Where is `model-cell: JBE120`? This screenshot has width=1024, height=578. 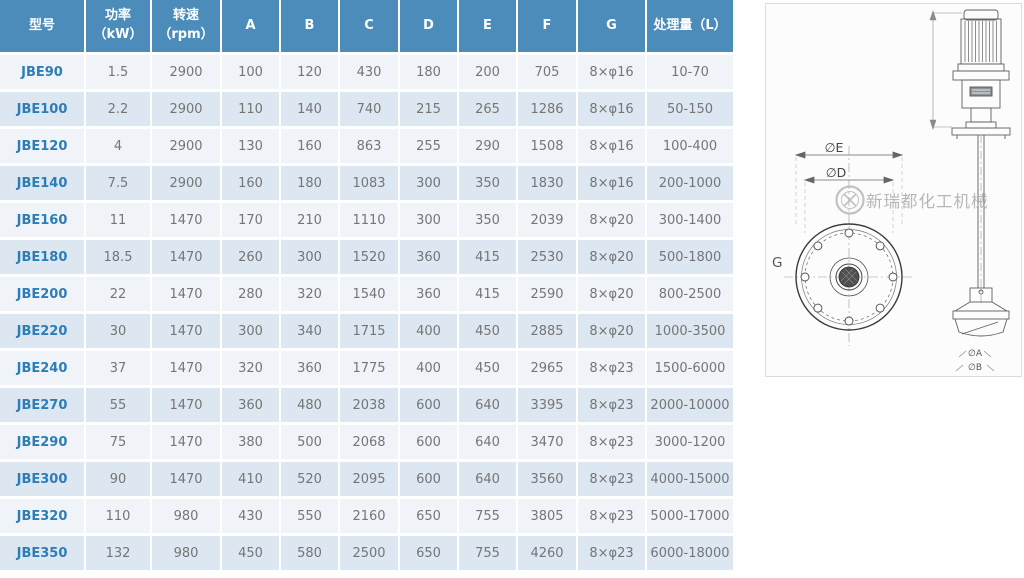 model-cell: JBE120 is located at coordinates (43, 147).